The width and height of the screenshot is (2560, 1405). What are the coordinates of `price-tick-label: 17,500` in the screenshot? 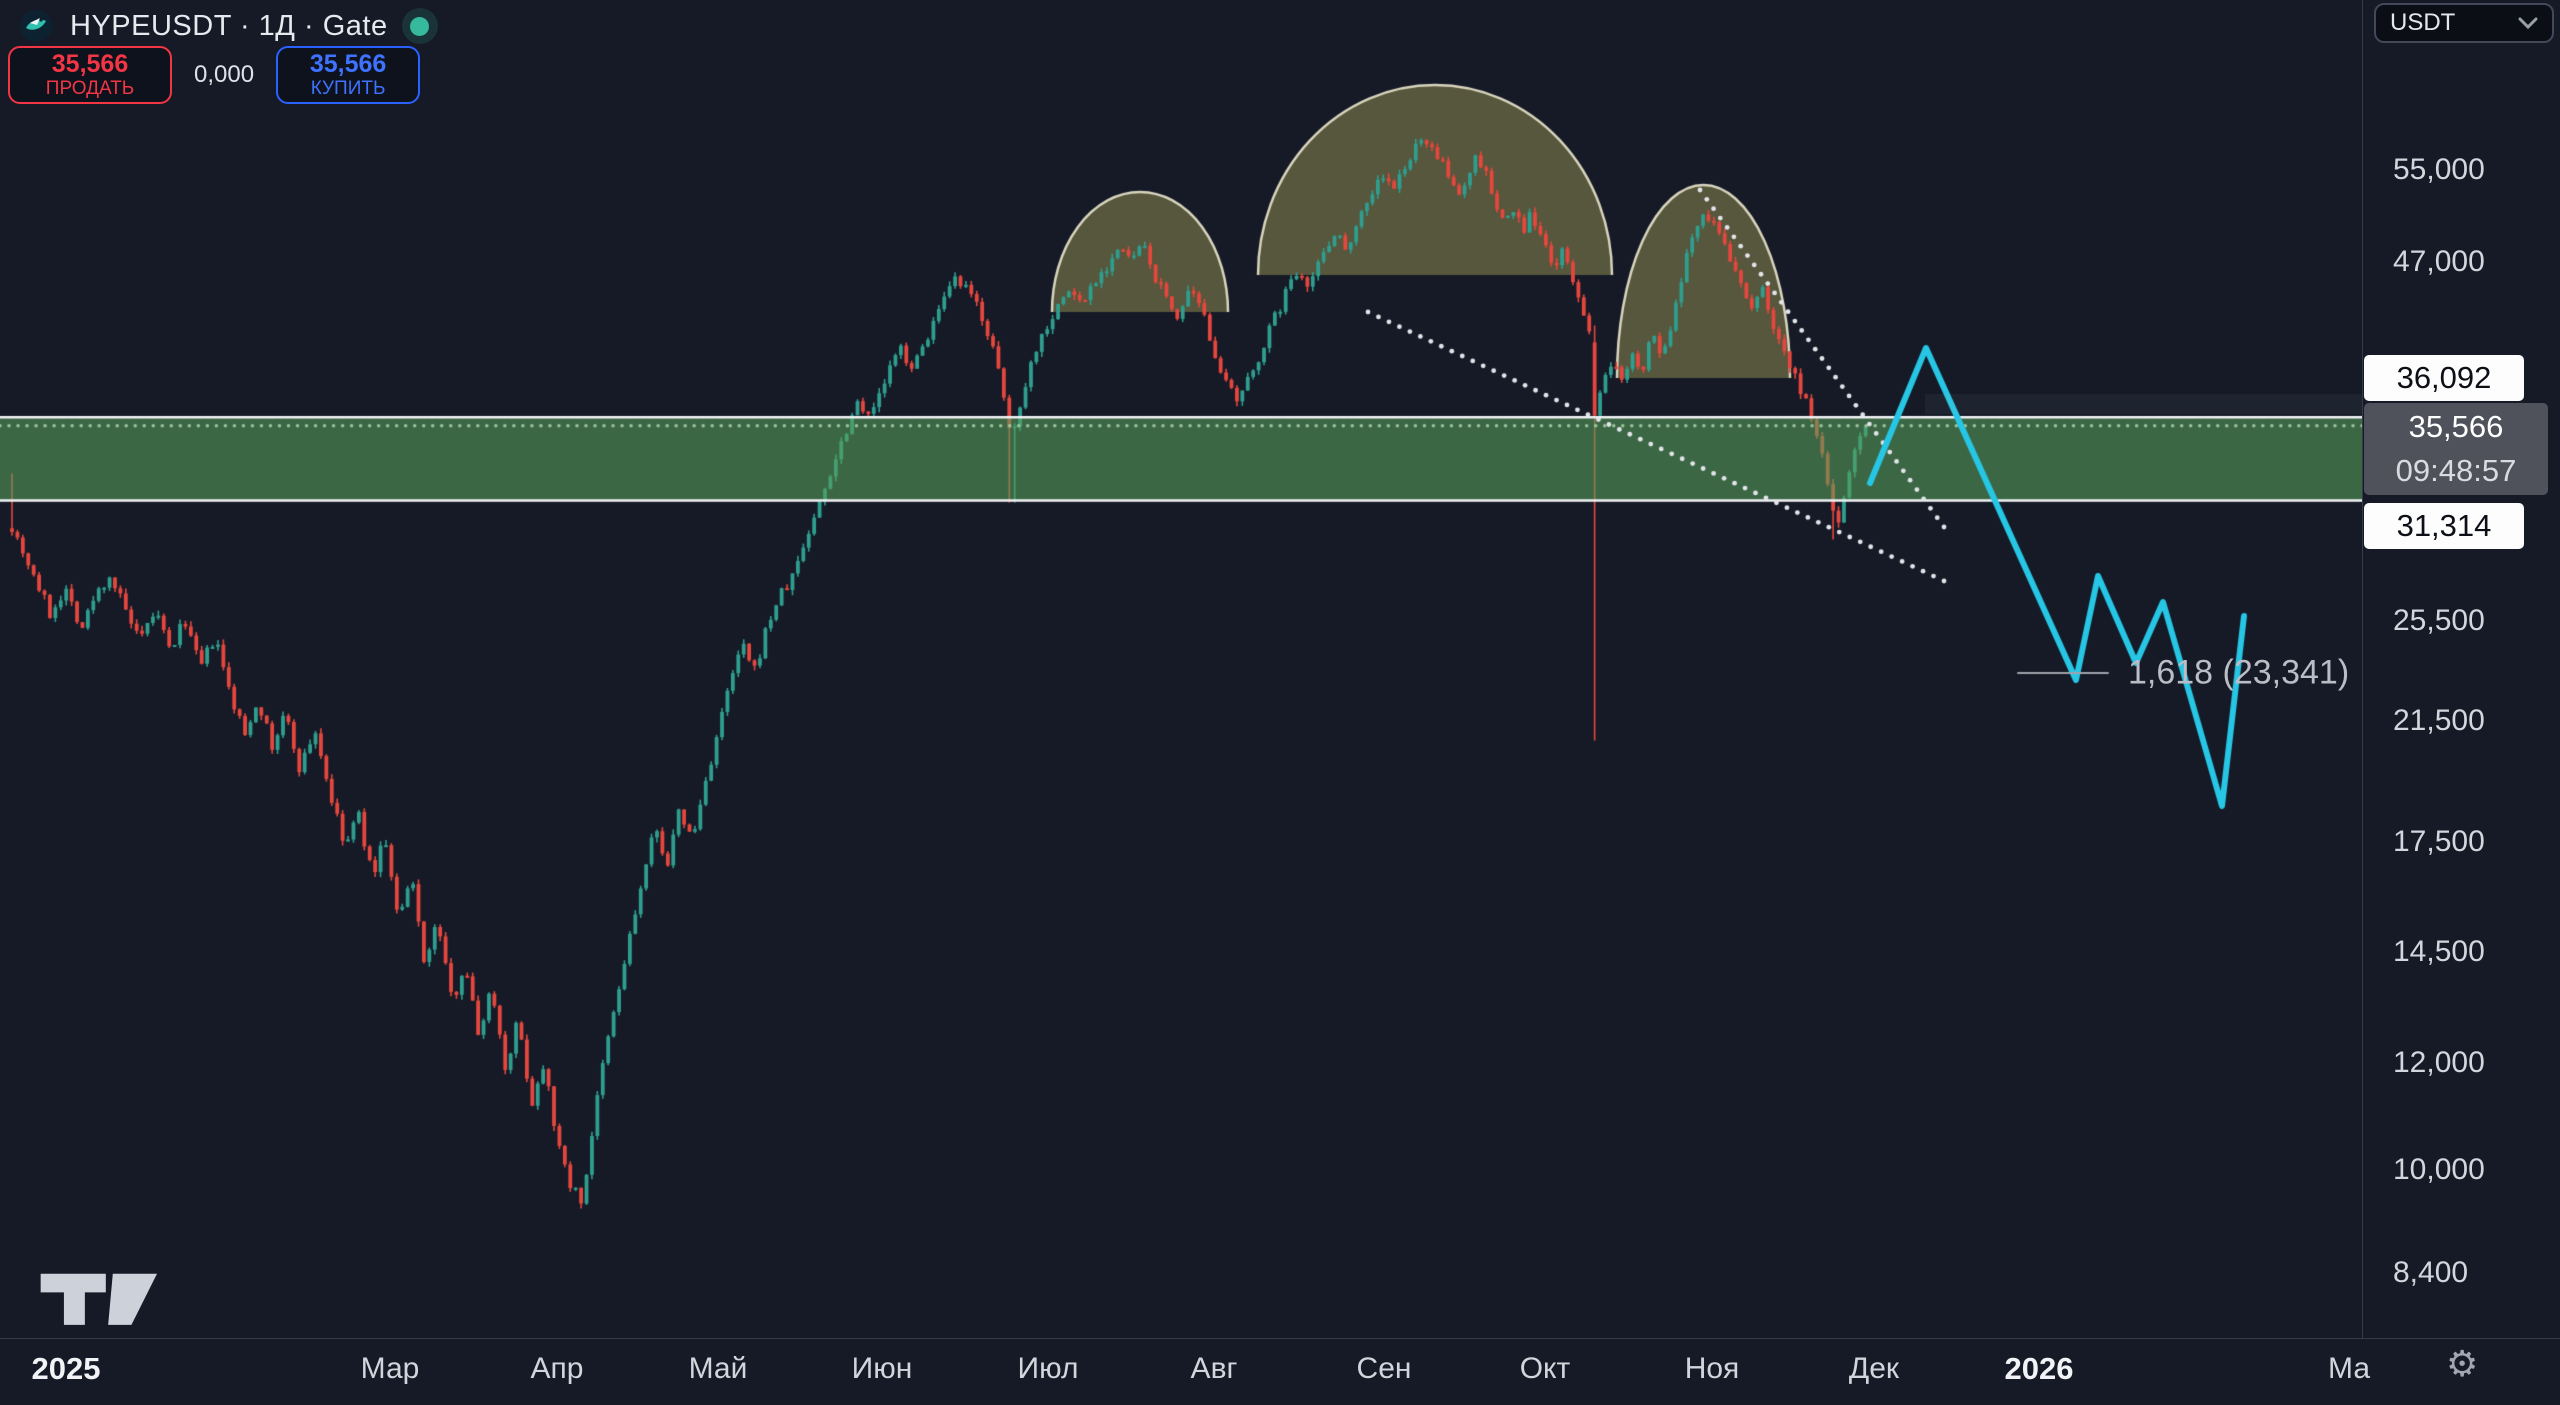 It's located at (2439, 841).